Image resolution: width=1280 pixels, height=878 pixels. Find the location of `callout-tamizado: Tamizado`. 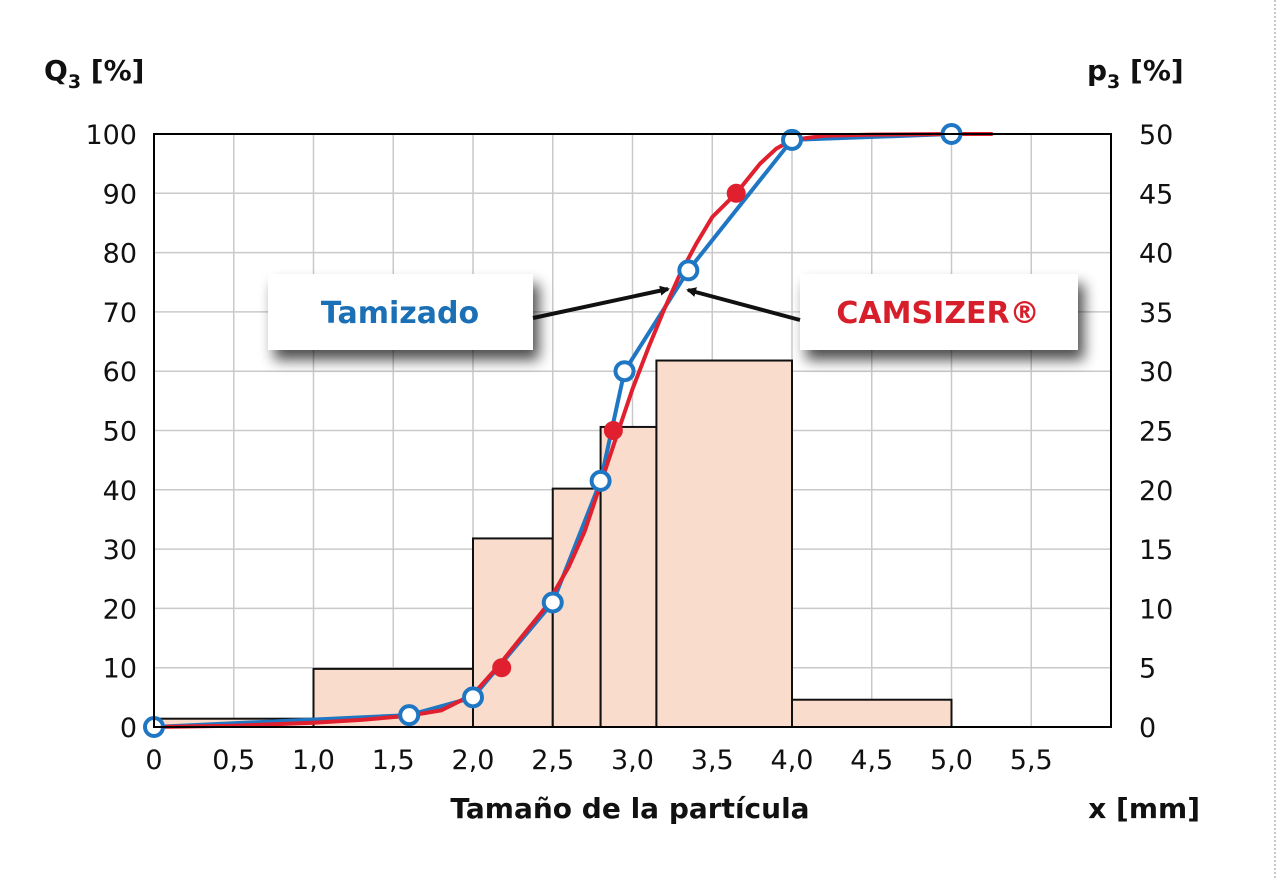

callout-tamizado: Tamizado is located at coordinates (400, 312).